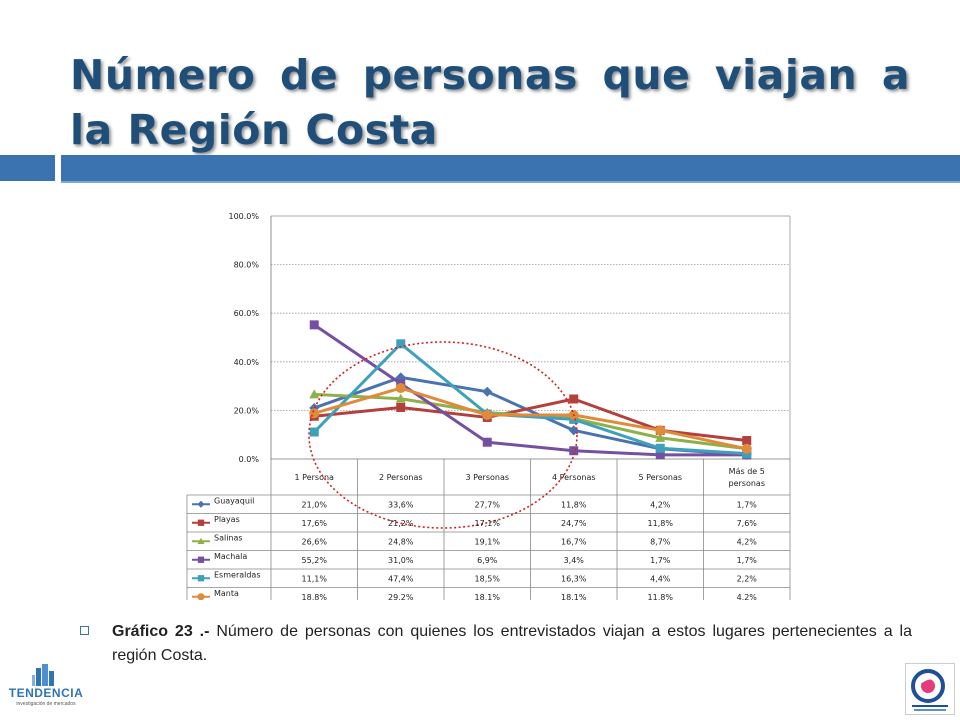  What do you see at coordinates (247, 410) in the screenshot?
I see `y-tick-label: 20.0%` at bounding box center [247, 410].